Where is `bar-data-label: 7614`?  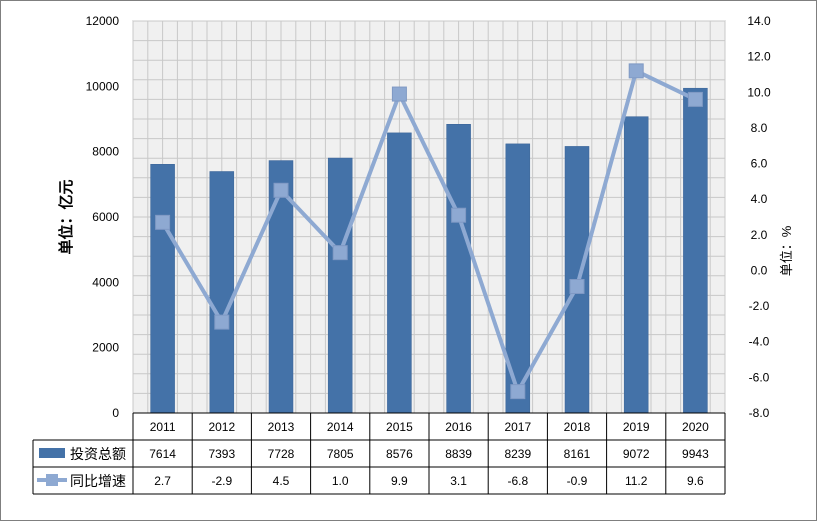
bar-data-label: 7614 is located at coordinates (162, 454).